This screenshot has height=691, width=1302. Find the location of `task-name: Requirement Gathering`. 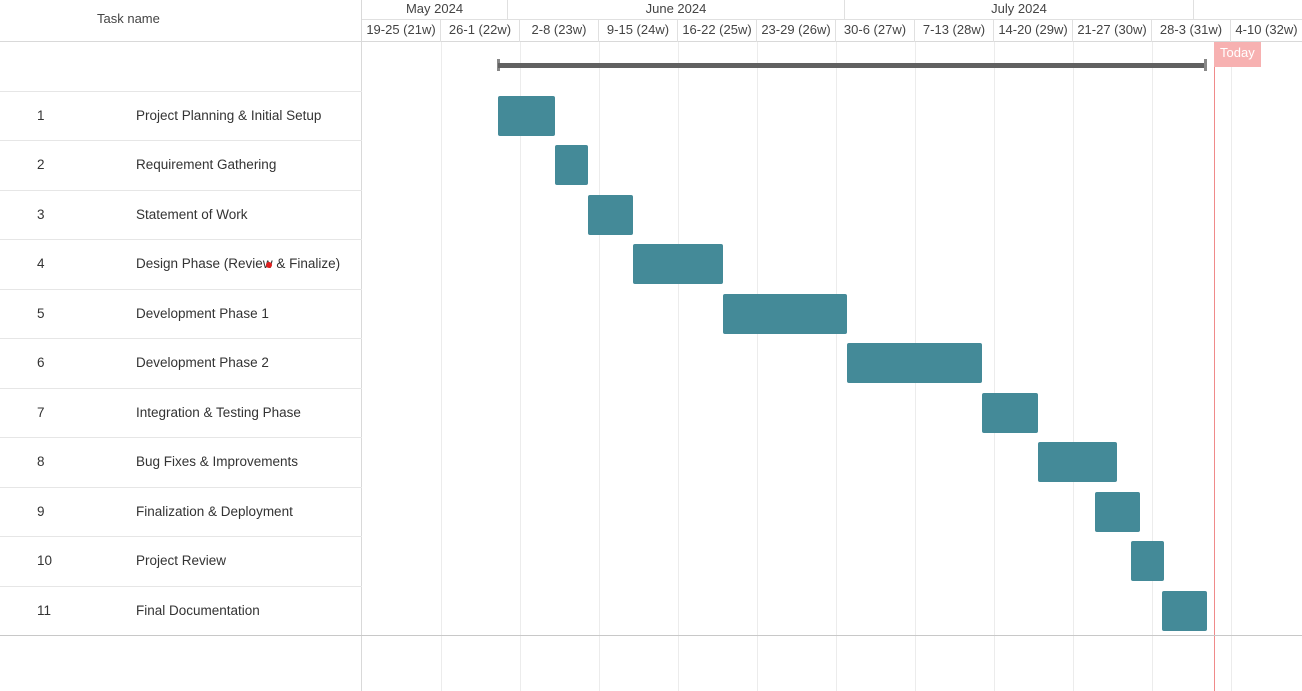

task-name: Requirement Gathering is located at coordinates (206, 164).